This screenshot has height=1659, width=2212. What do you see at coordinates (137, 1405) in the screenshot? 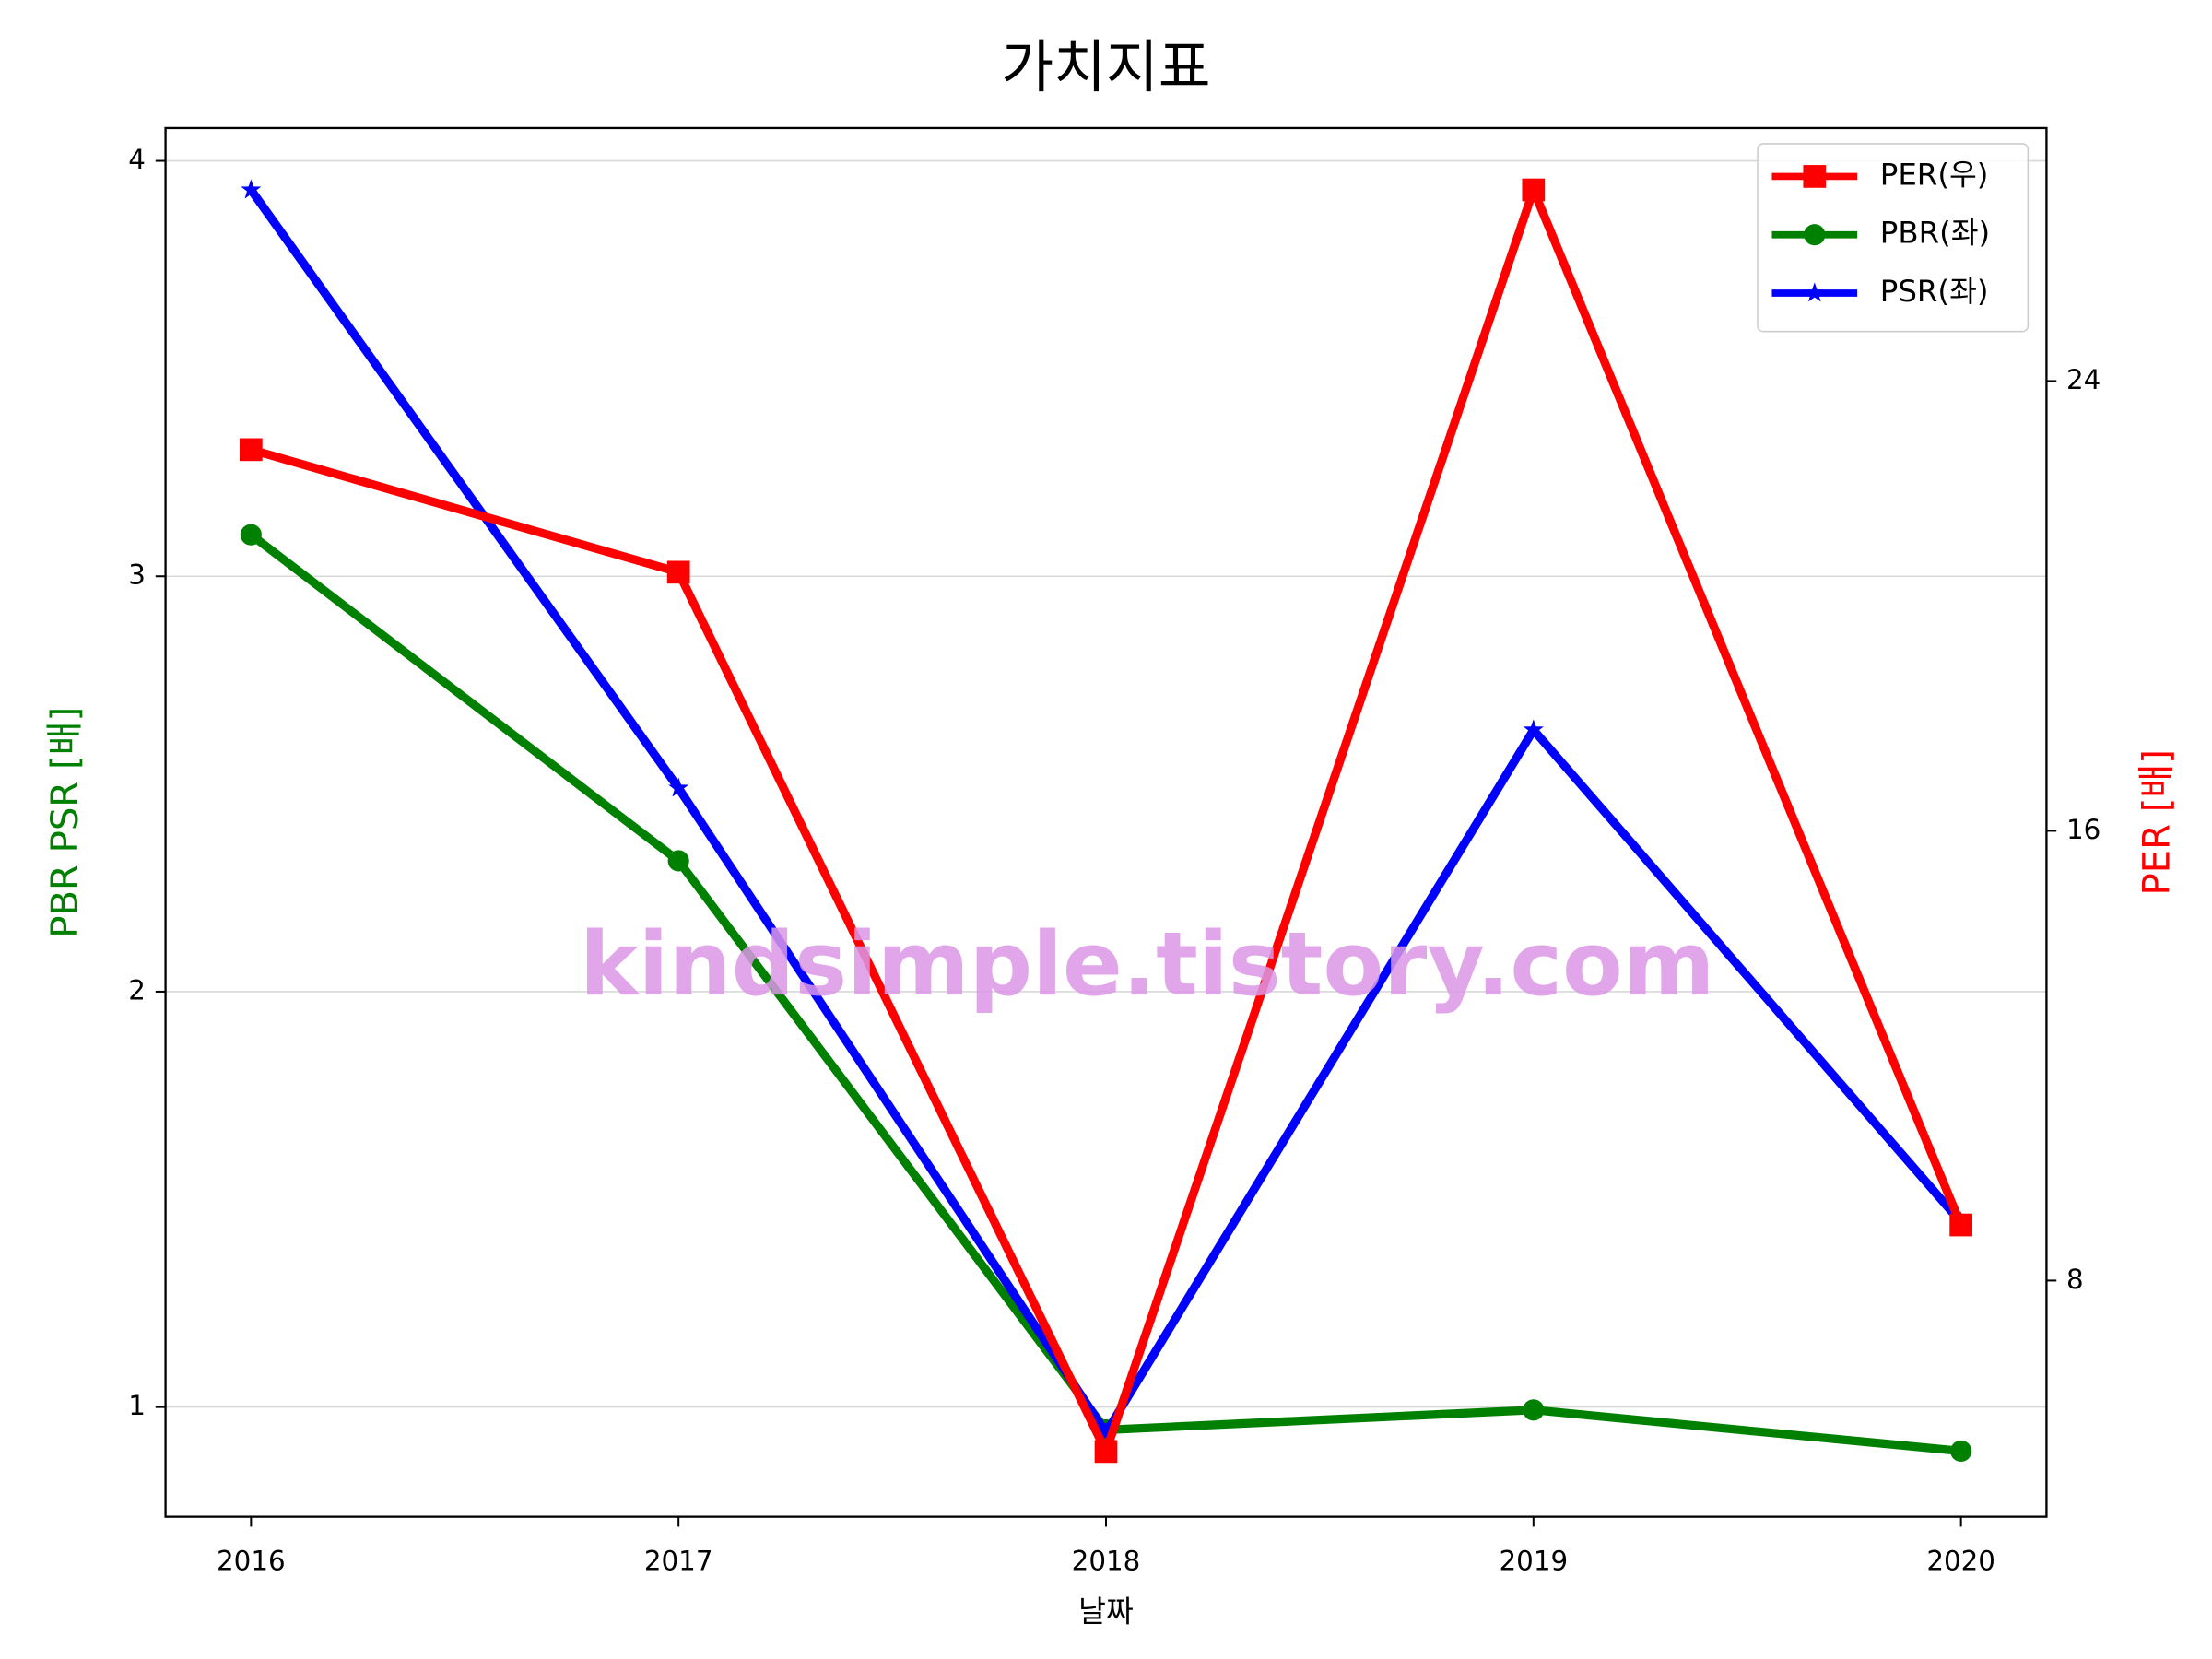
I see `y-tick-label: 1` at bounding box center [137, 1405].